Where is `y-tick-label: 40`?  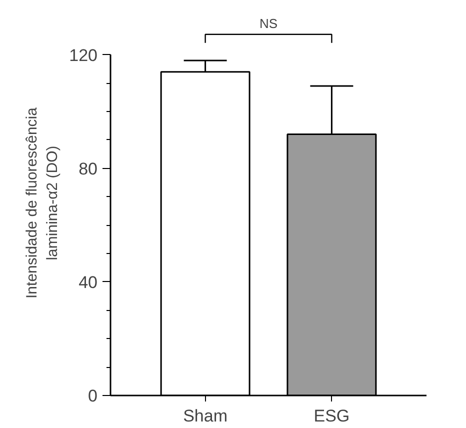
y-tick-label: 40 is located at coordinates (88, 282).